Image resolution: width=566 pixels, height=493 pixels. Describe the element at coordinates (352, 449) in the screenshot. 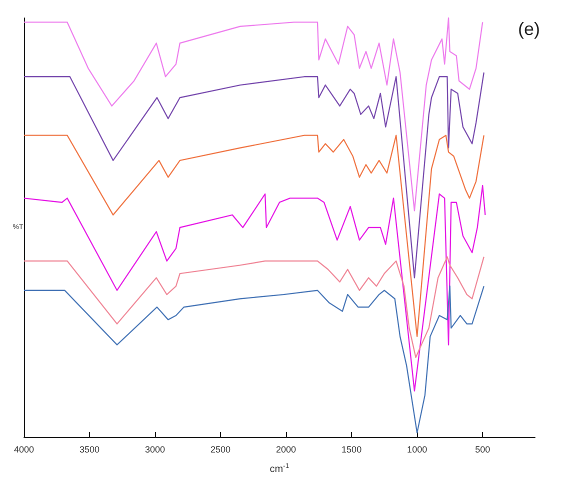

I see `x-tick-label: 1500` at that location.